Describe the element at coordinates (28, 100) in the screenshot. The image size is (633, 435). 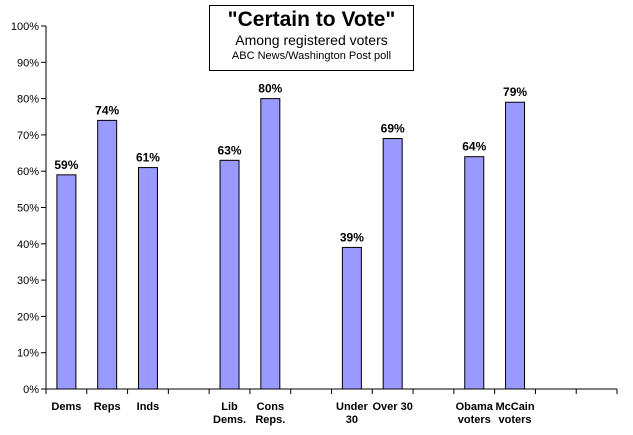
I see `y-tick-label: 80%` at that location.